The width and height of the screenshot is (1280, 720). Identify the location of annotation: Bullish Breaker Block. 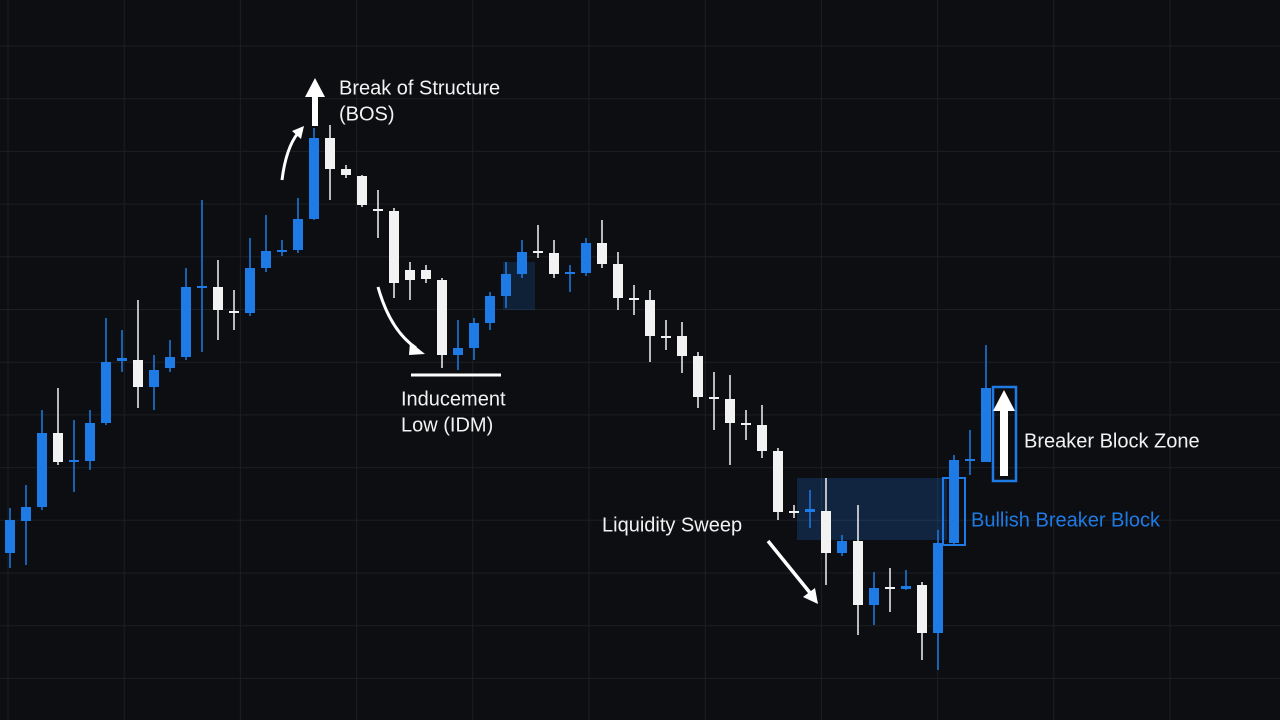
(1066, 520).